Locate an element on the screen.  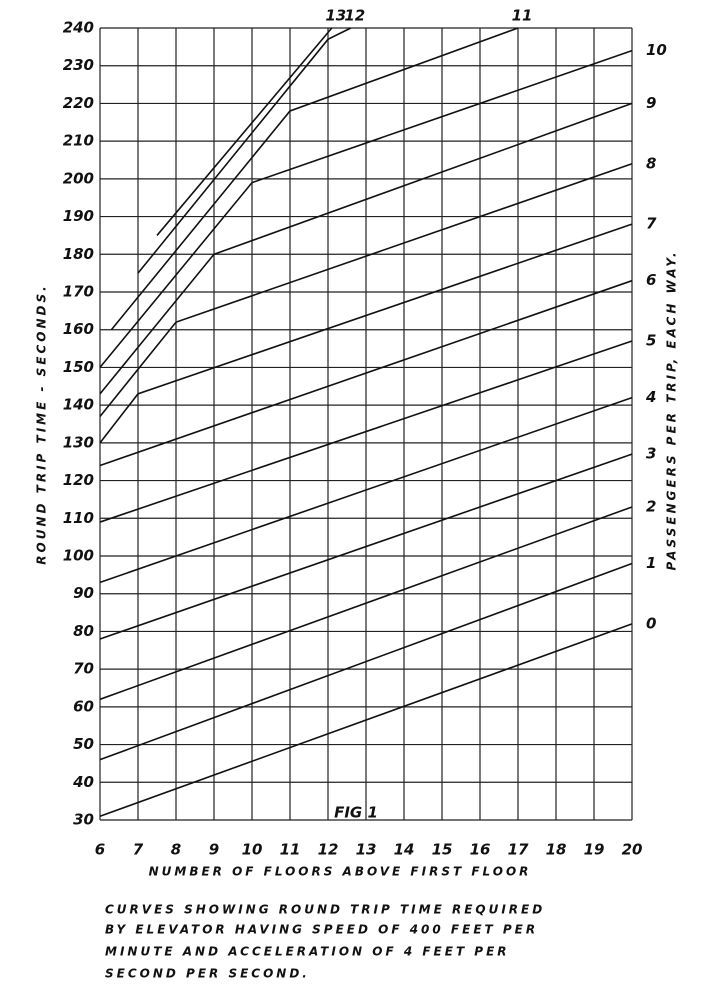
x-tick-label: 18 is located at coordinates (556, 850).